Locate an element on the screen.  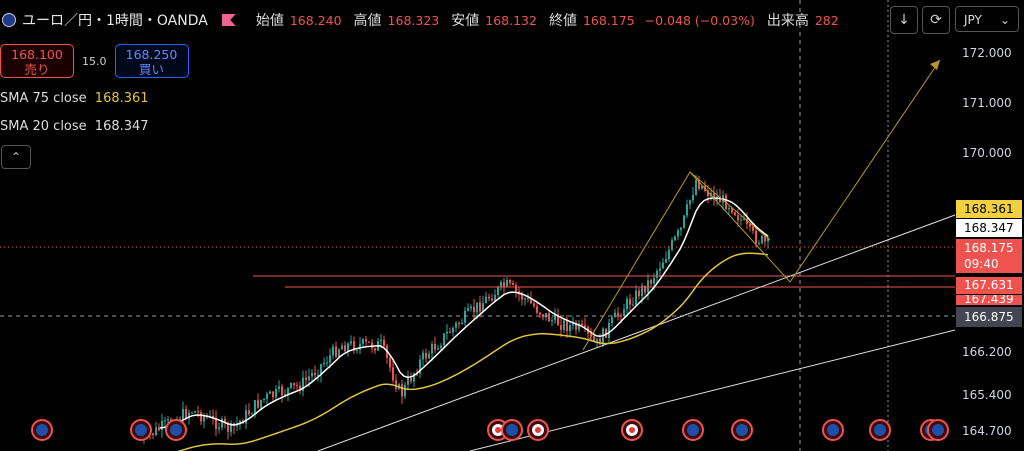
sell-label: 売り is located at coordinates (37, 69).